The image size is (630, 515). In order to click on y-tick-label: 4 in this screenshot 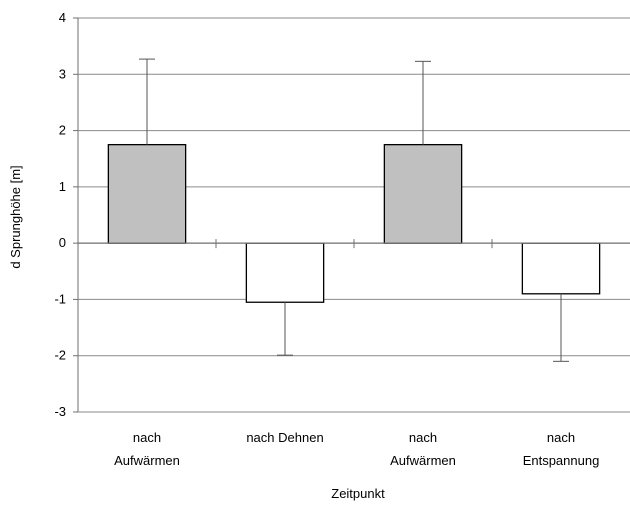, I will do `click(62, 17)`.